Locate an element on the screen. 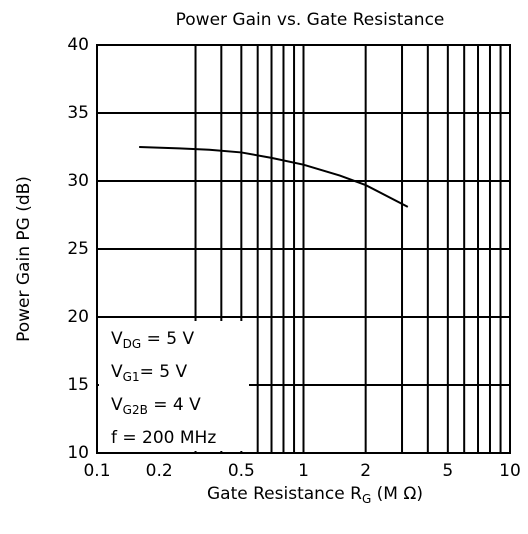 The width and height of the screenshot is (528, 534). x-axis-label-rest: (M Ω) is located at coordinates (397, 494).